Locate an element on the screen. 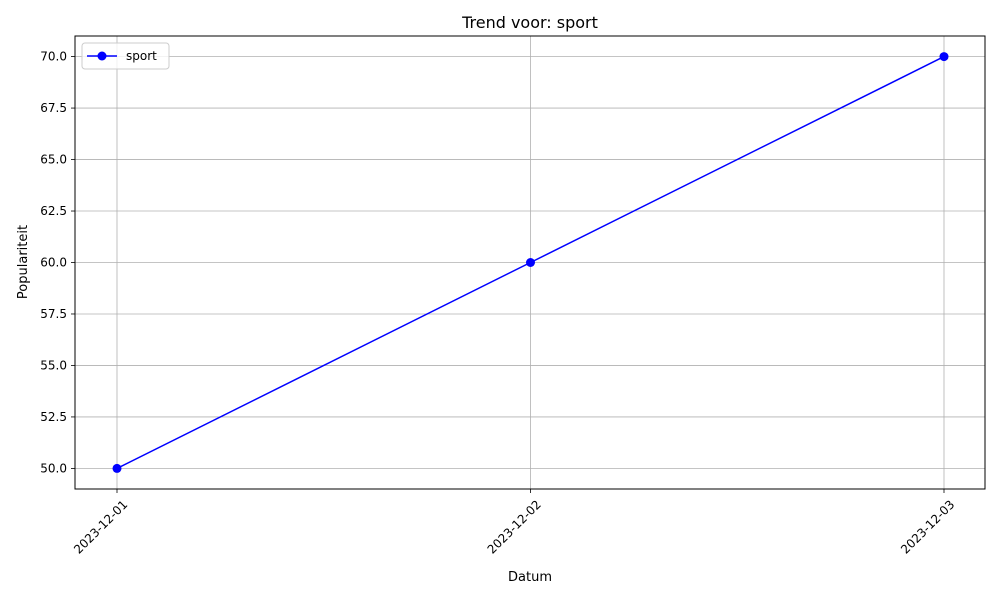  y-tick-label: 70.0 is located at coordinates (53, 57).